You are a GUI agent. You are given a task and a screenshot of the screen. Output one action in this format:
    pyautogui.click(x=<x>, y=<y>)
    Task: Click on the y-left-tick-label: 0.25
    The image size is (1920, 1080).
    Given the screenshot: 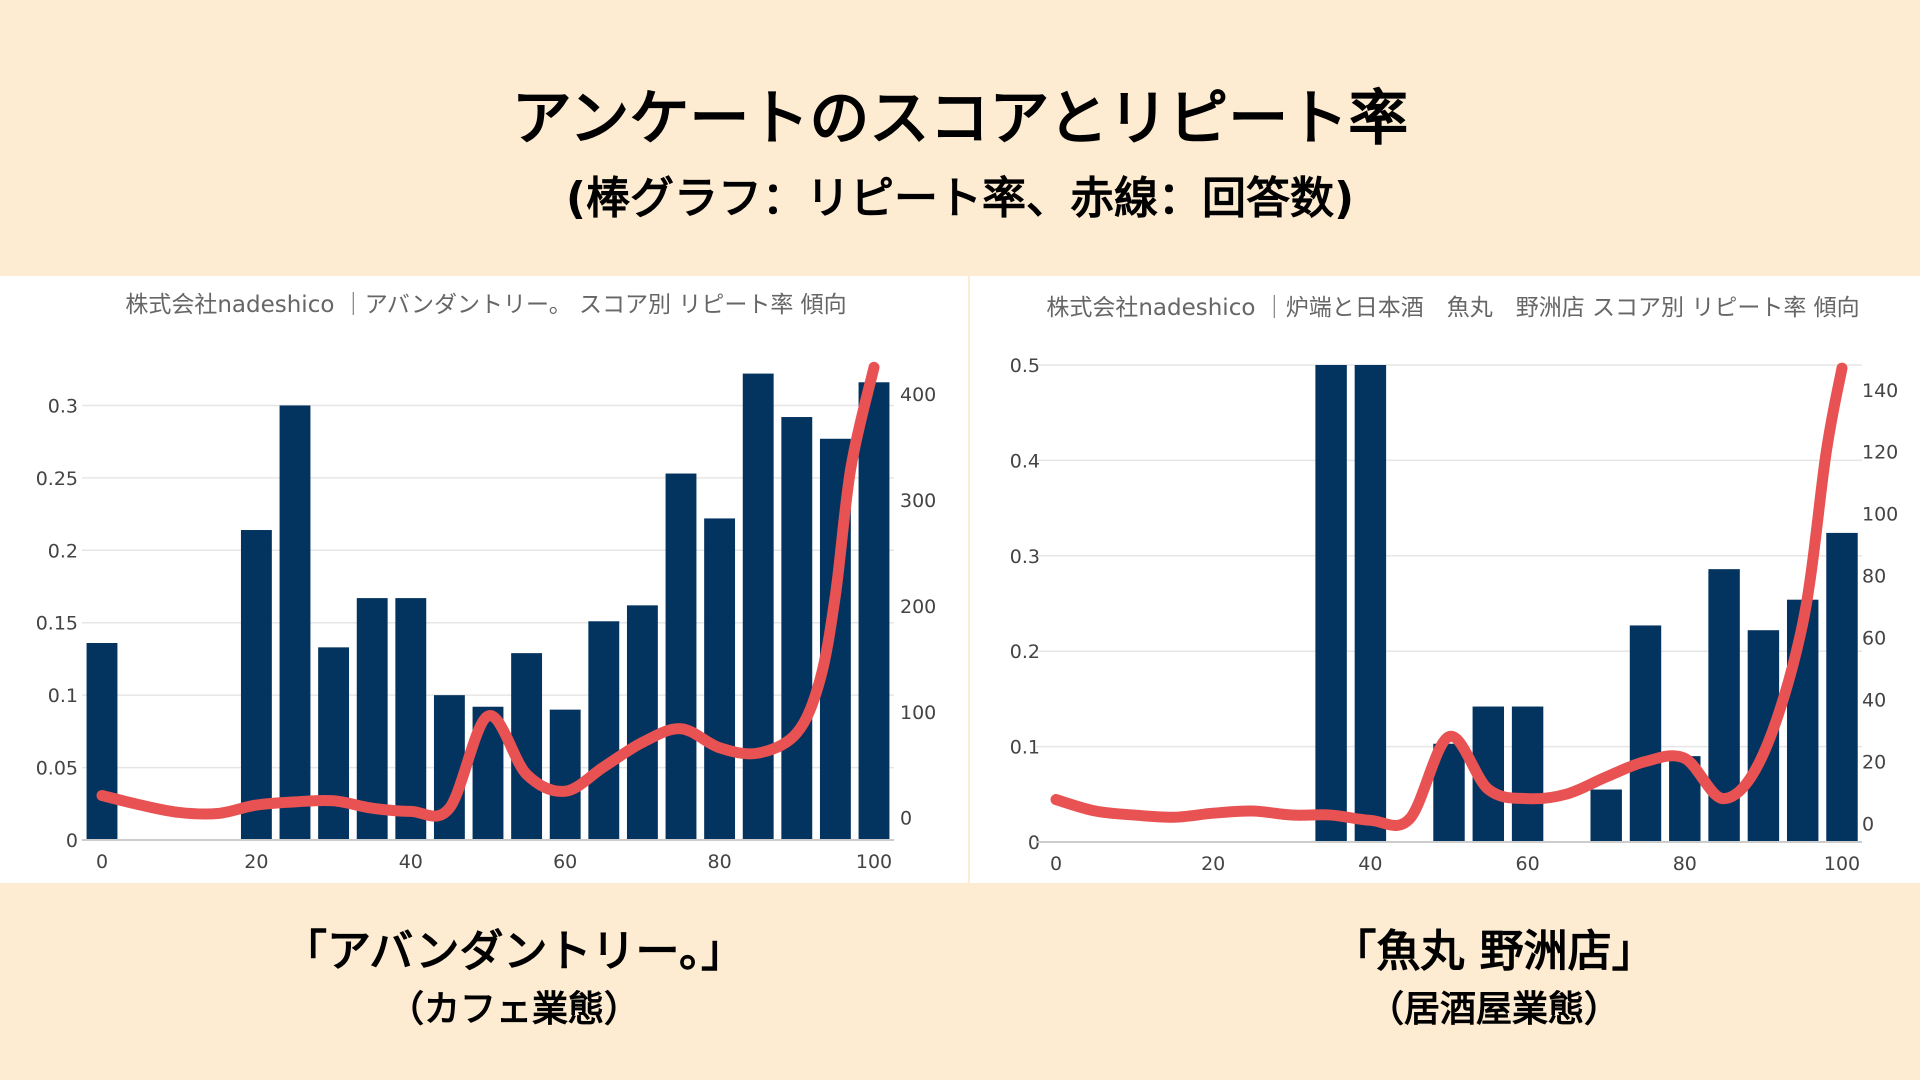 What is the action you would take?
    pyautogui.click(x=57, y=479)
    